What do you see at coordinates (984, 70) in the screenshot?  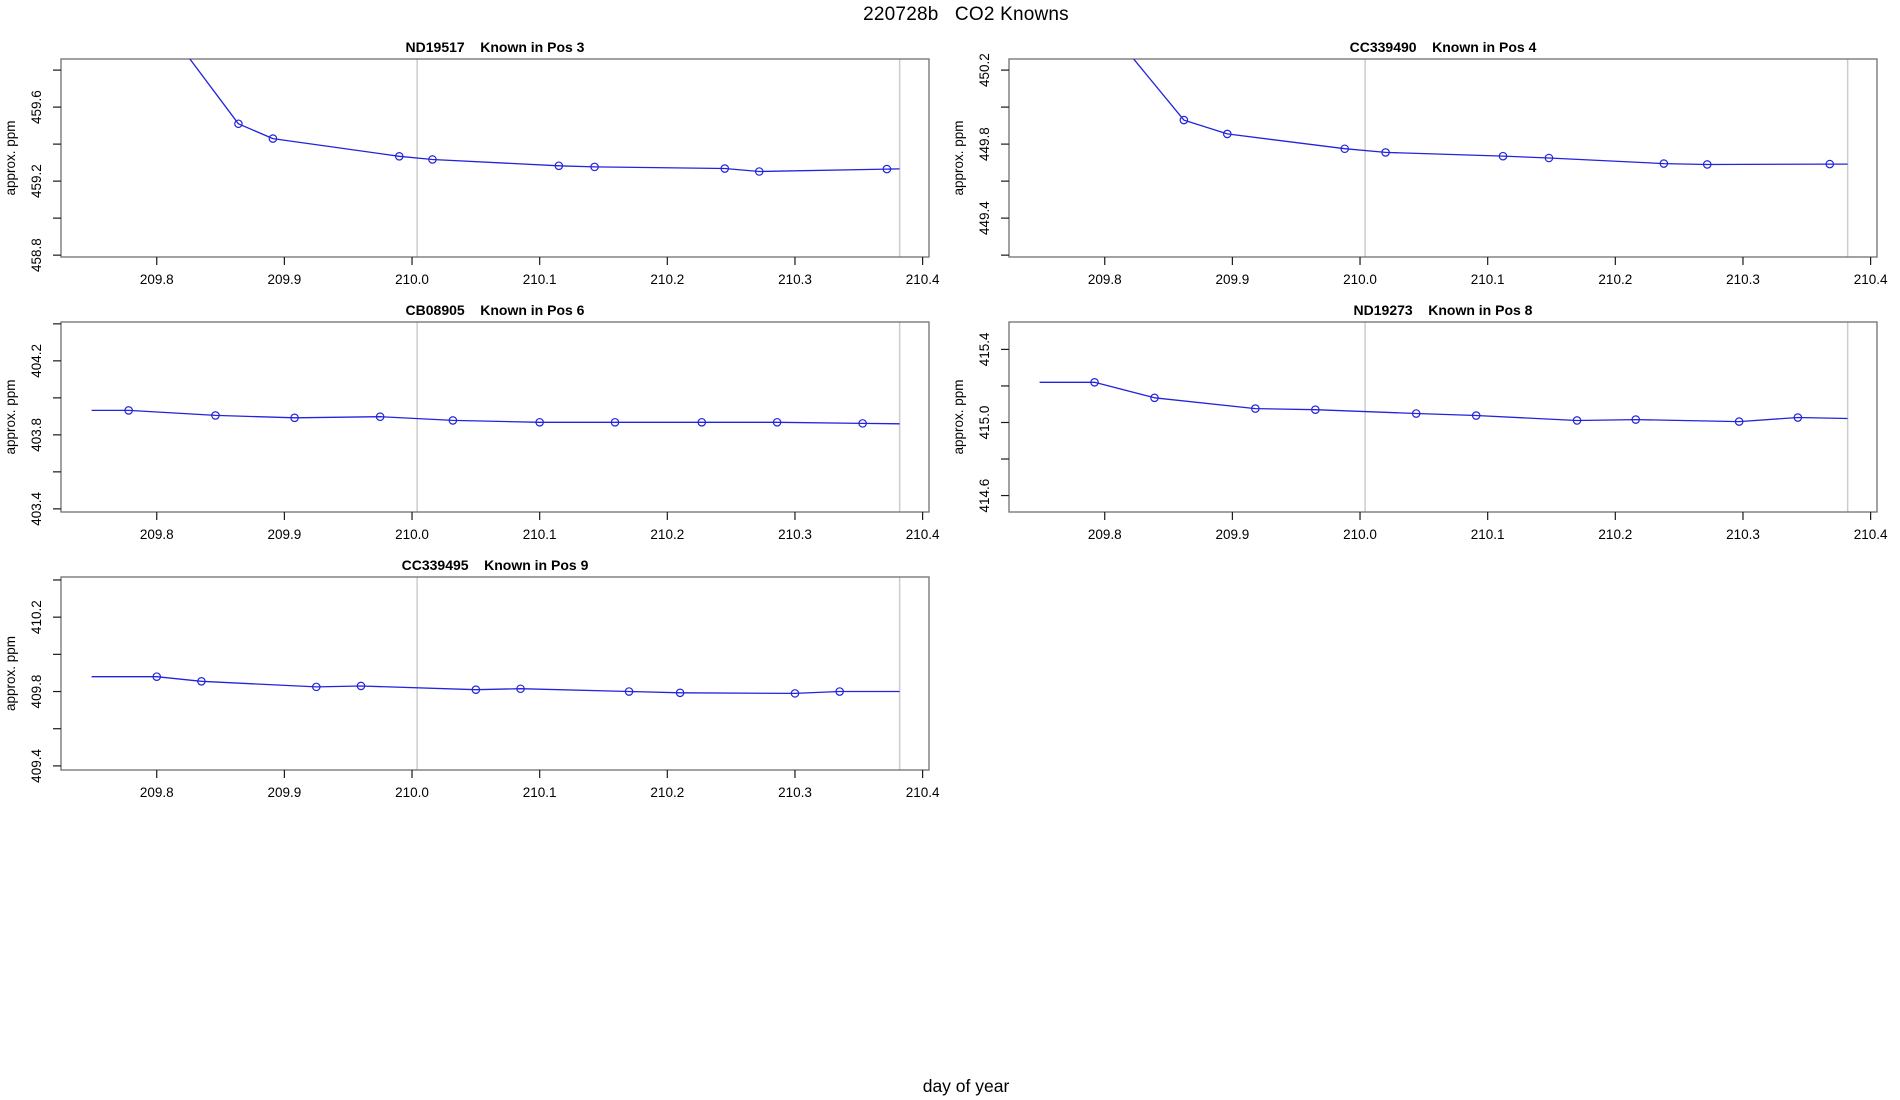 I see `y-tick-label: 450.2` at bounding box center [984, 70].